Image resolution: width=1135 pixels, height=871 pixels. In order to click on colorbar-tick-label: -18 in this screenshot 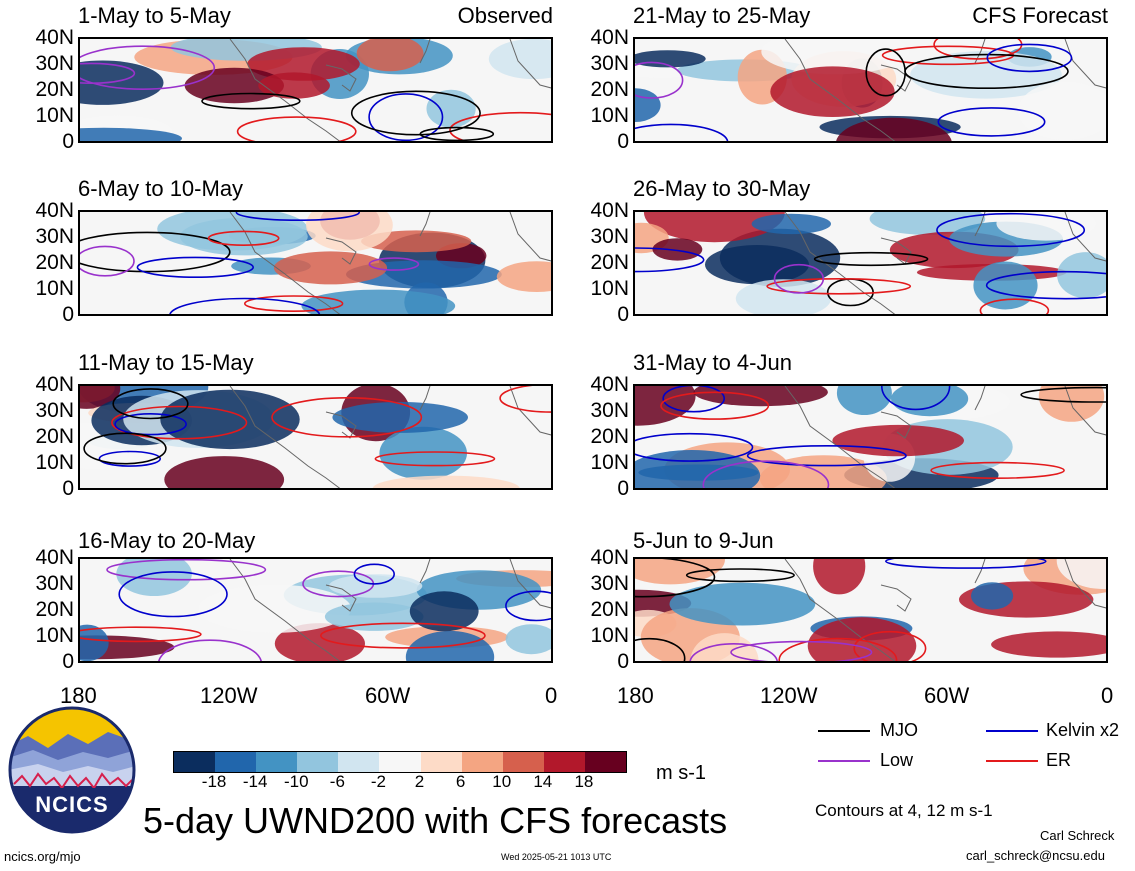, I will do `click(214, 781)`.